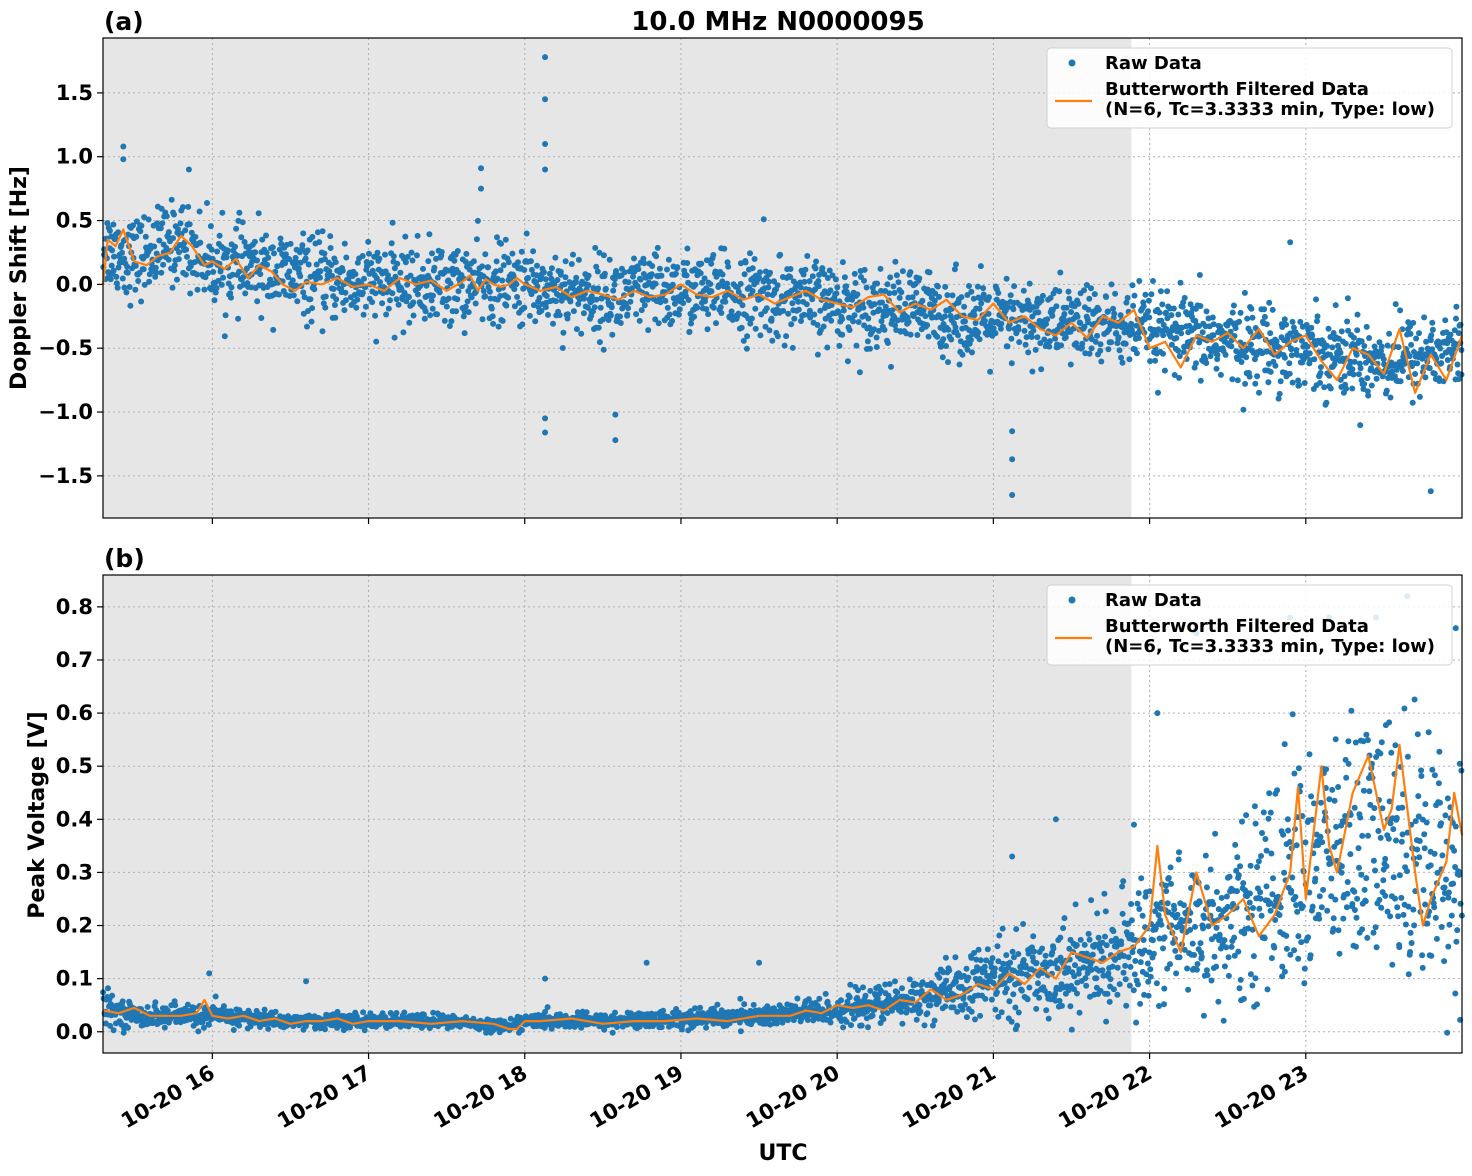 Image resolution: width=1472 pixels, height=1176 pixels. Describe the element at coordinates (65, 412) in the screenshot. I see `y-tick-label: −1.0` at that location.